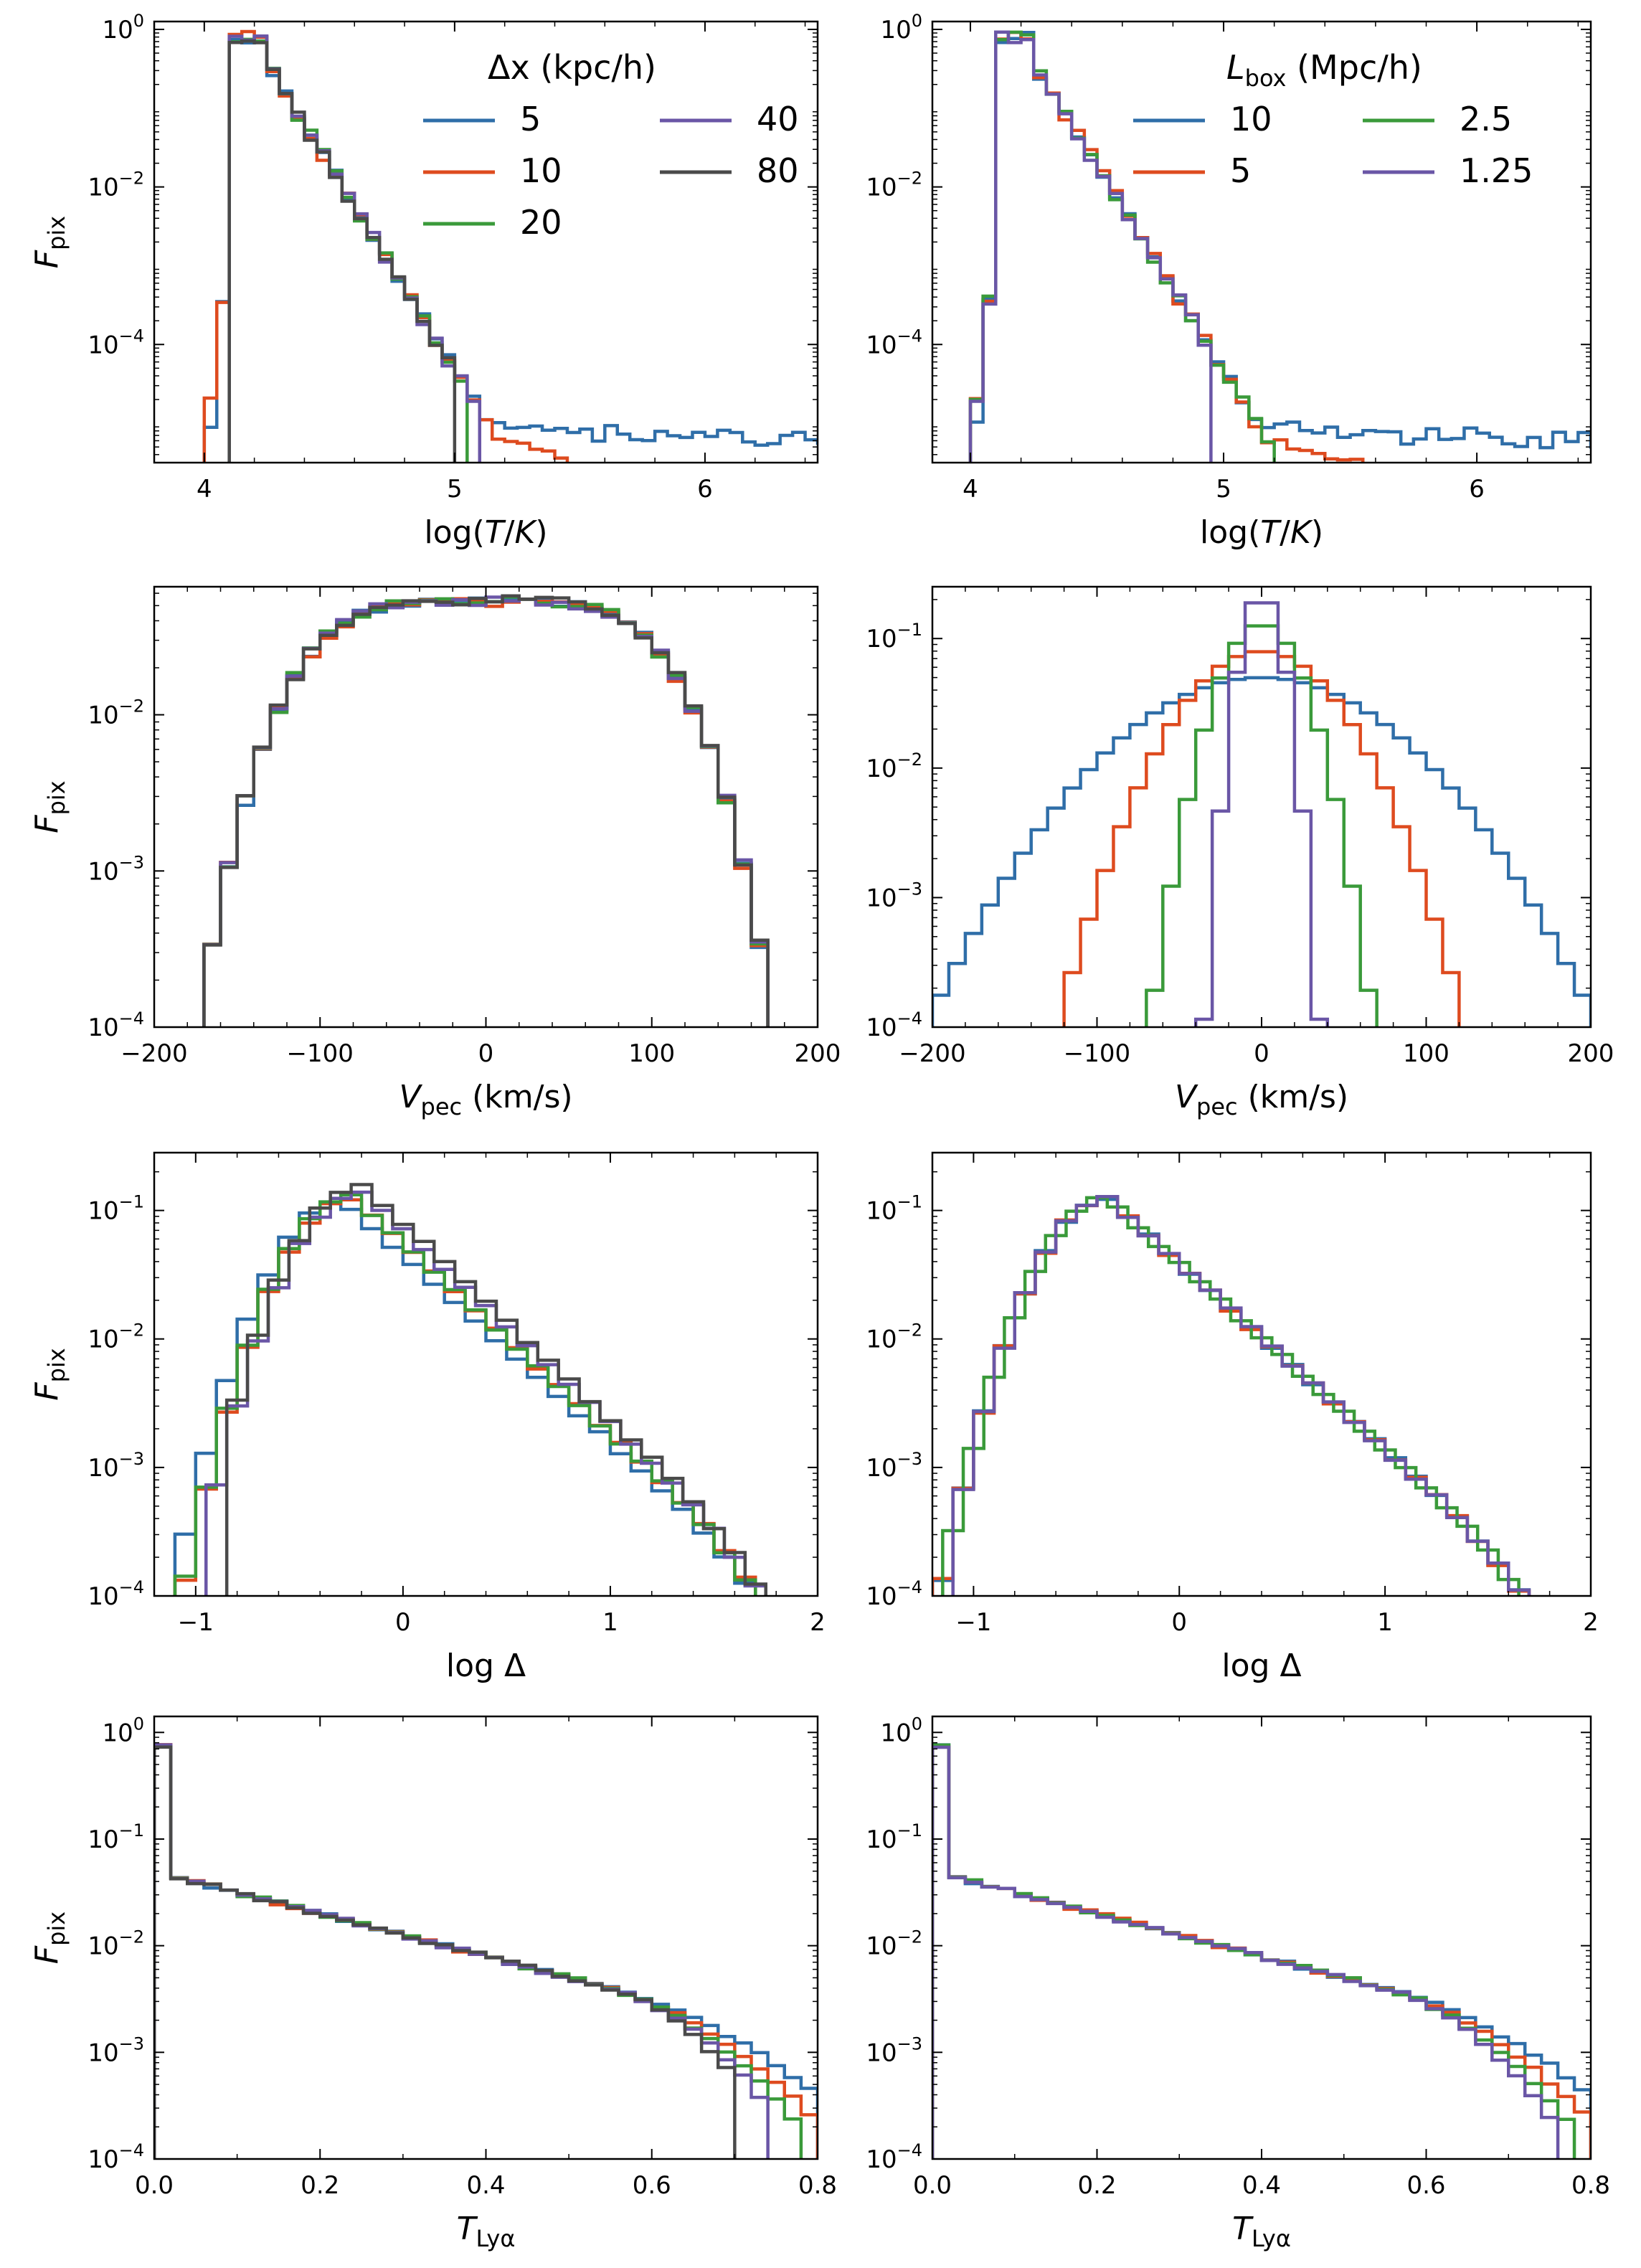 The width and height of the screenshot is (1641, 2268). I want to click on x-tick-label: 5, so click(455, 490).